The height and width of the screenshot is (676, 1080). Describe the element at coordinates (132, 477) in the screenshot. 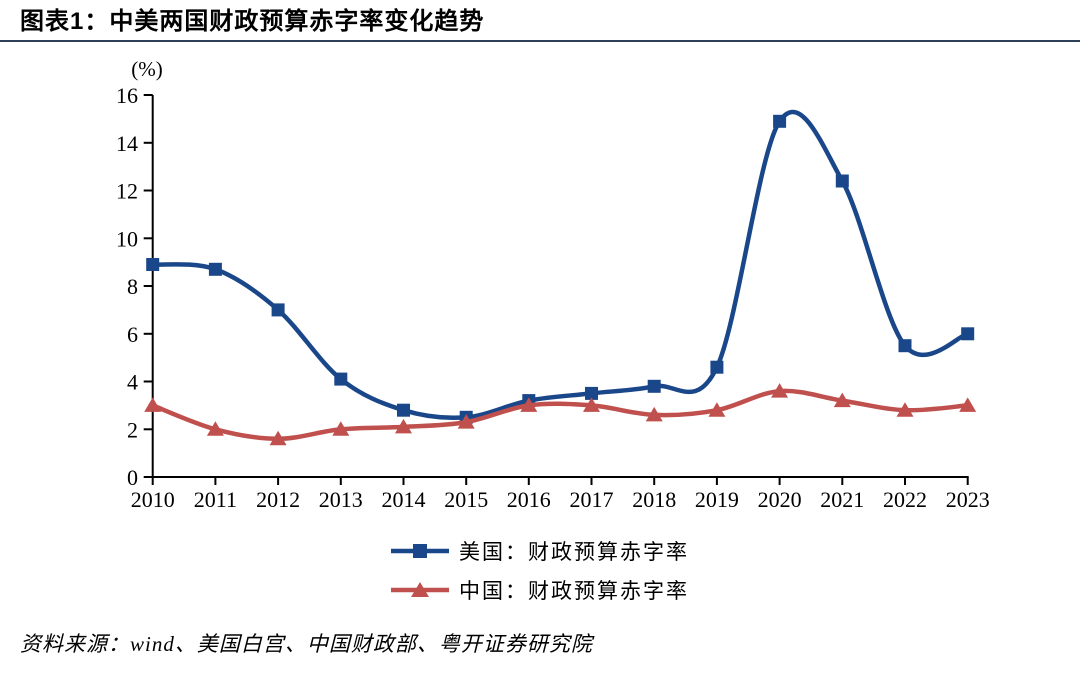

I see `y-axis-tick-label: 0` at that location.